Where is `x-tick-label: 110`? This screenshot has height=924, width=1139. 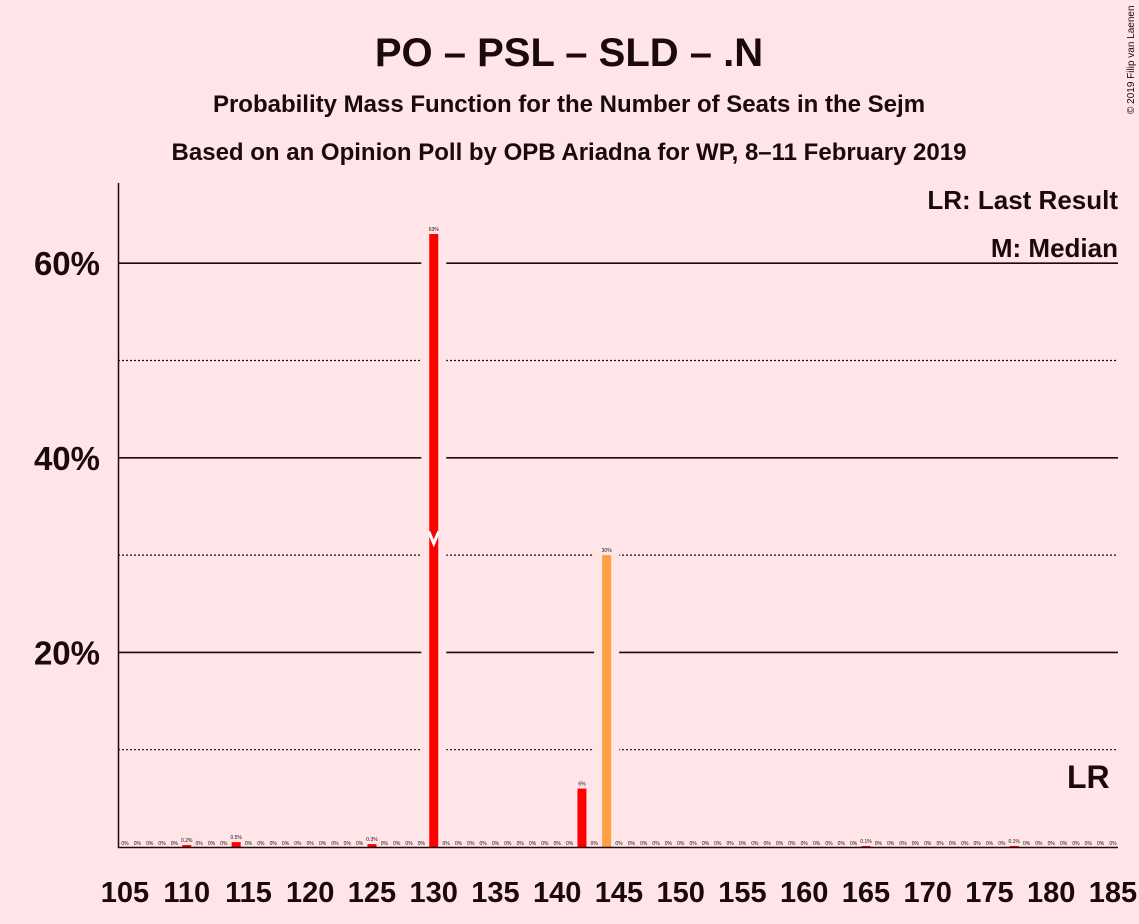 x-tick-label: 110 is located at coordinates (186, 893).